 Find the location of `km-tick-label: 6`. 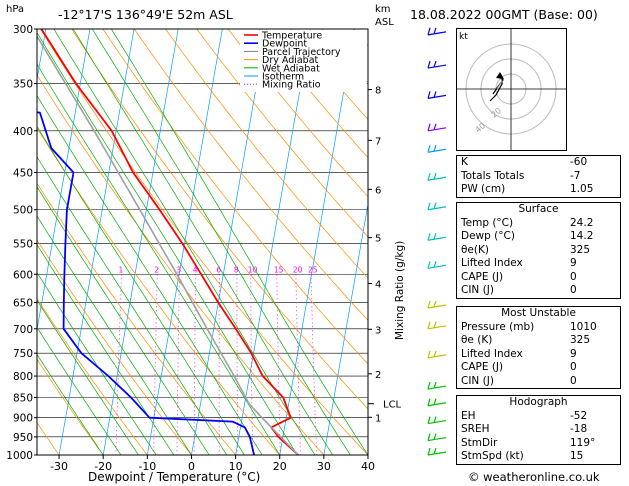

km-tick-label: 6 is located at coordinates (378, 190).